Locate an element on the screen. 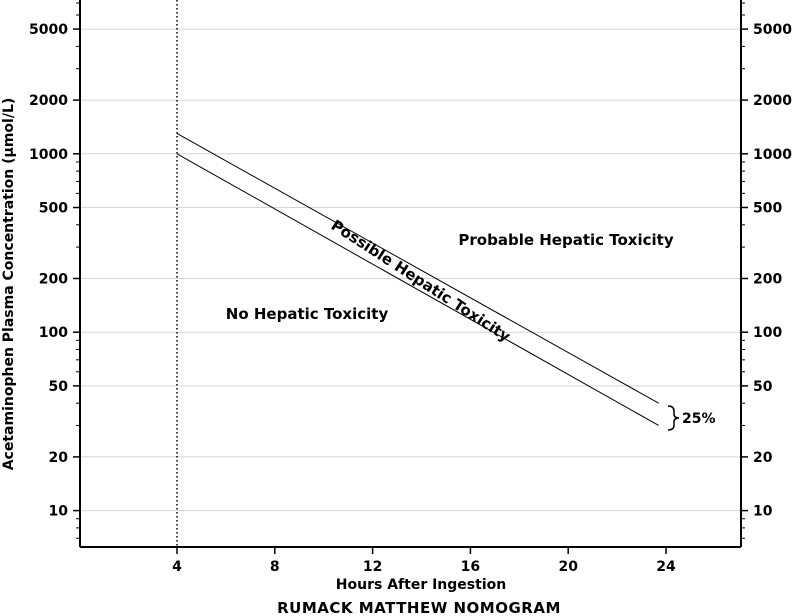 This screenshot has height=616, width=797. x-tick-label: 4 is located at coordinates (177, 567).